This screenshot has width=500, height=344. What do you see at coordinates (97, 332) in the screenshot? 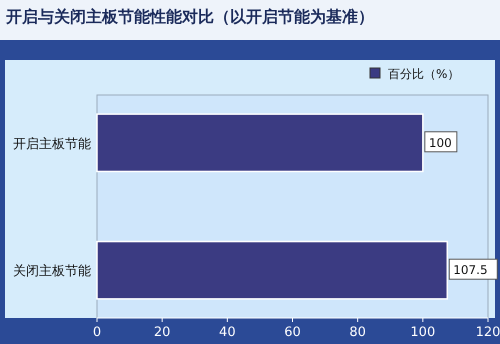
I see `x-tick-label: 0` at bounding box center [97, 332].